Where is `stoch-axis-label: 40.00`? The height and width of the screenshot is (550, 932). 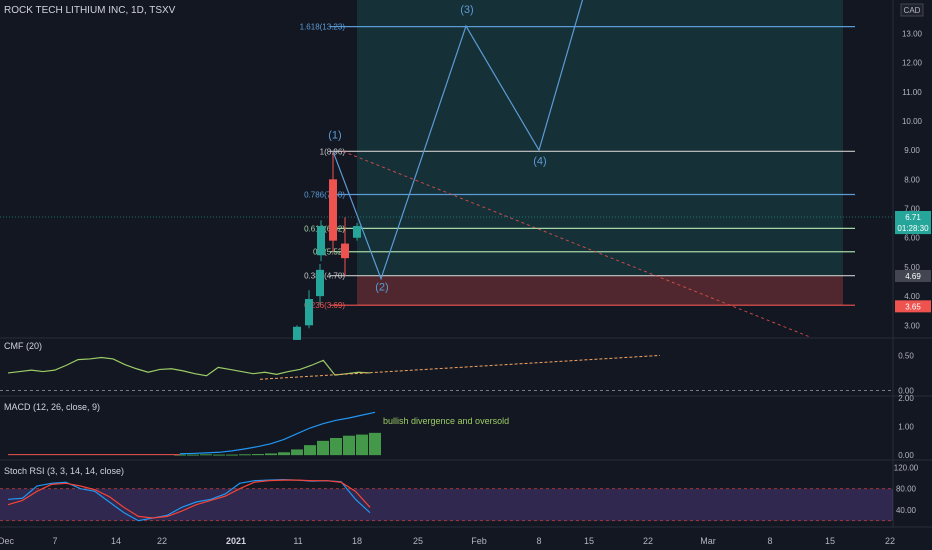
stoch-axis-label: 40.00 is located at coordinates (906, 510).